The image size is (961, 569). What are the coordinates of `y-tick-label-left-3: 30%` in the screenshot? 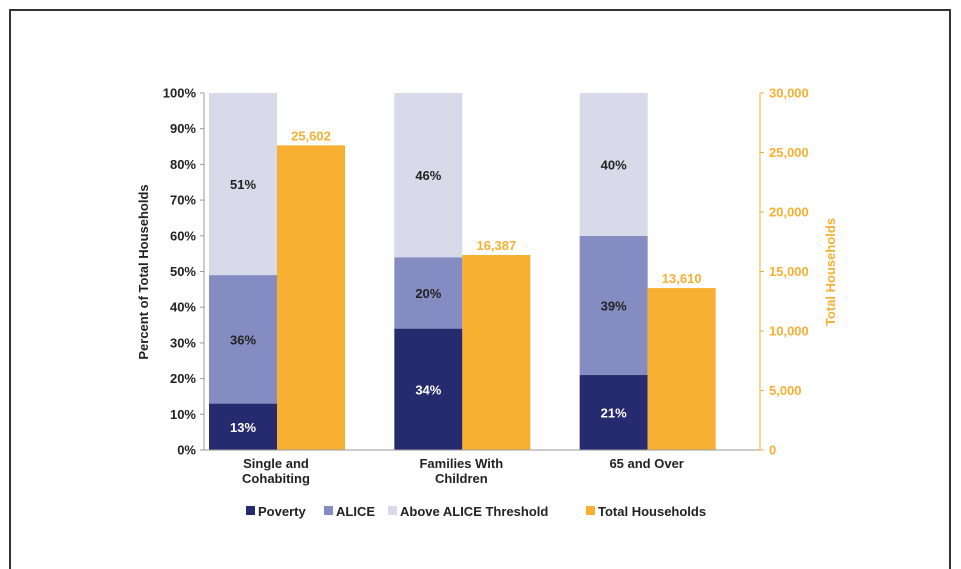 It's located at (183, 342).